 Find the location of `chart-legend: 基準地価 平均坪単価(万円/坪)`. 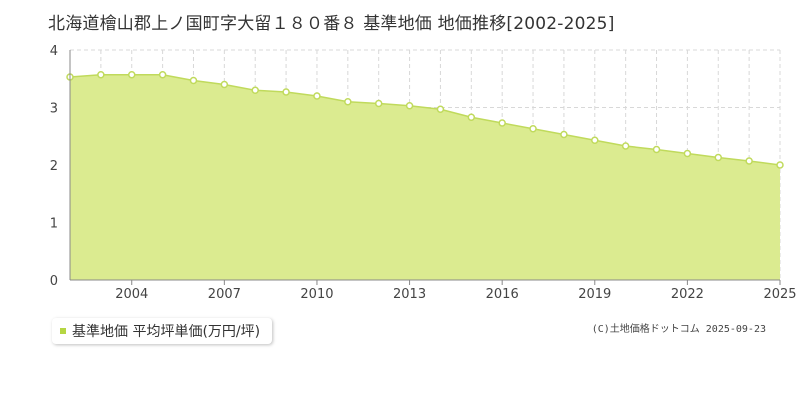

chart-legend: 基準地価 平均坪単価(万円/坪) is located at coordinates (162, 331).